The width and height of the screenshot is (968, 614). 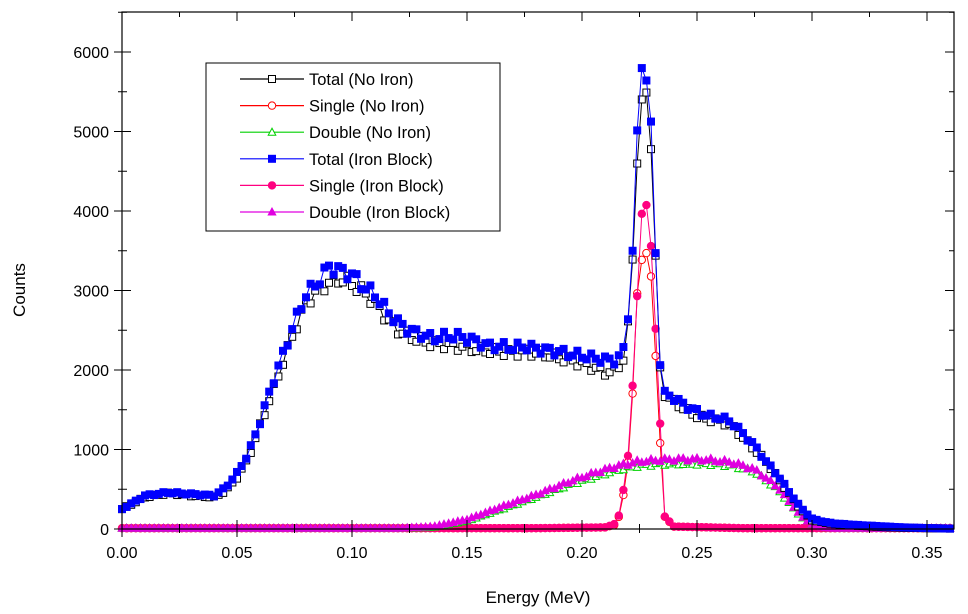 What do you see at coordinates (236, 553) in the screenshot?
I see `x-tick-label: 0.05` at bounding box center [236, 553].